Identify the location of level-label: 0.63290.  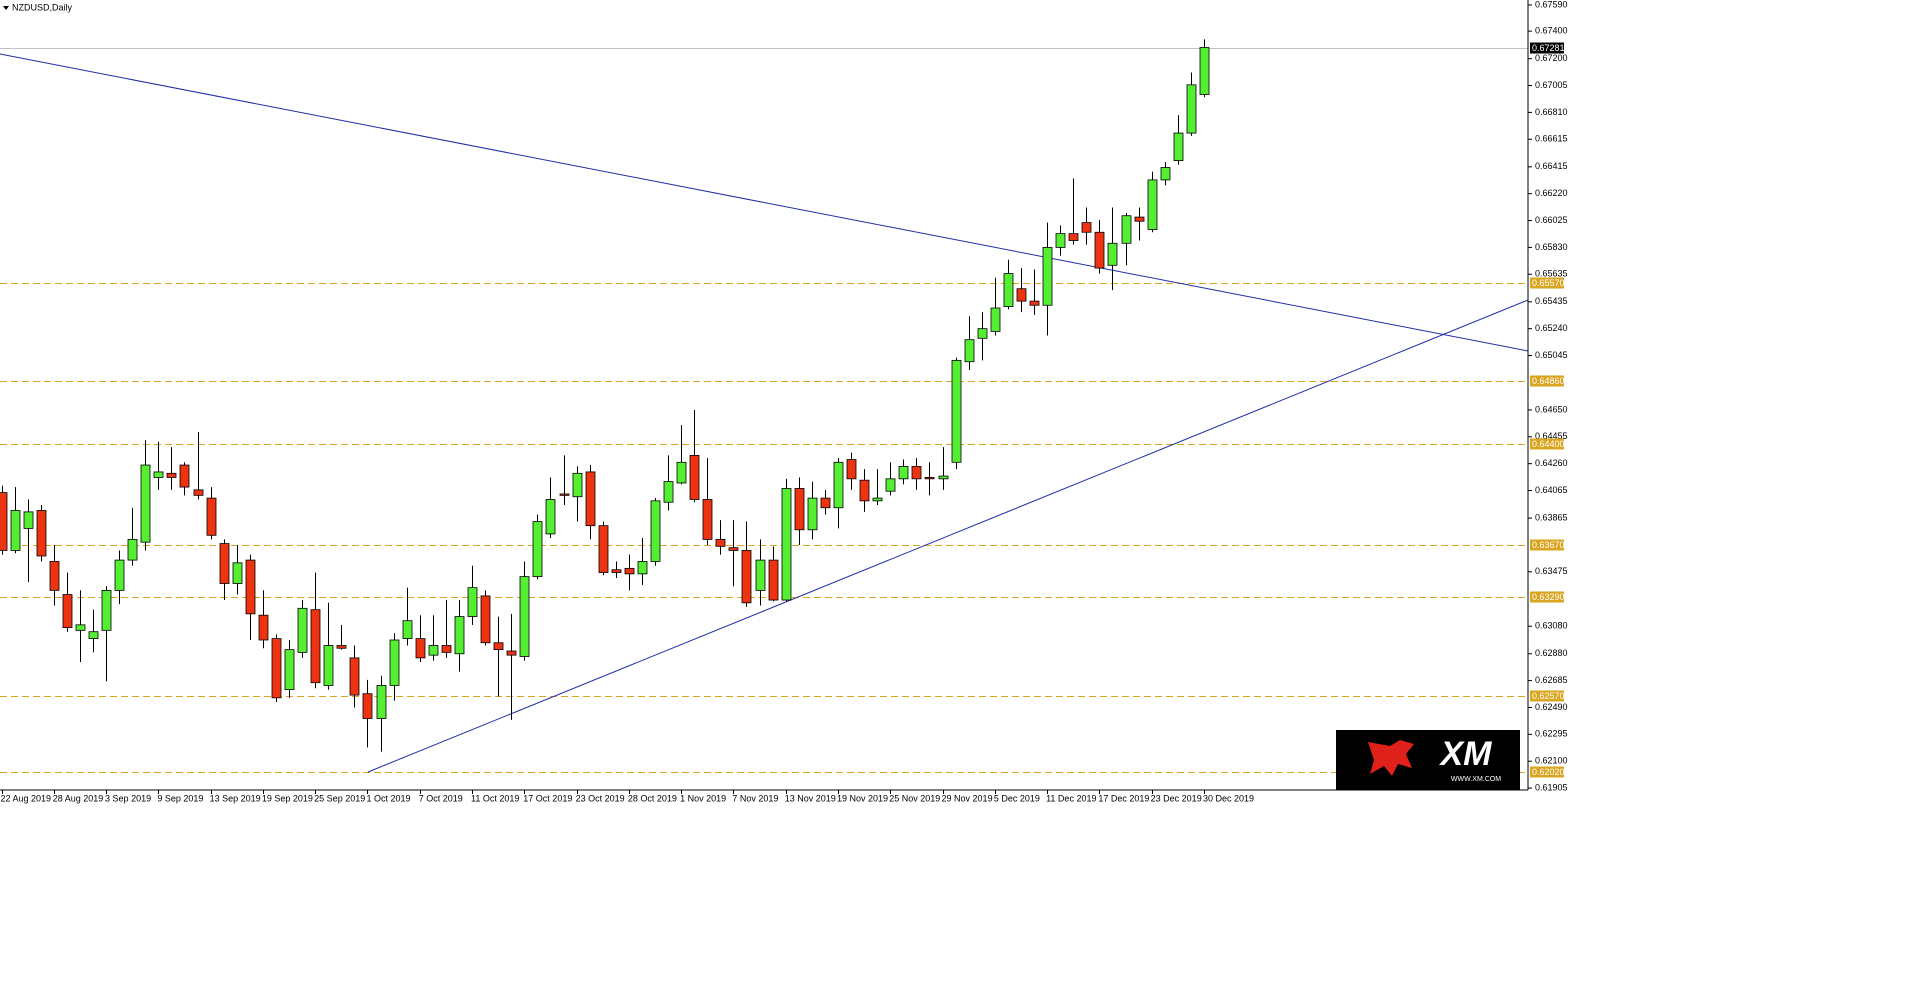
(1548, 597).